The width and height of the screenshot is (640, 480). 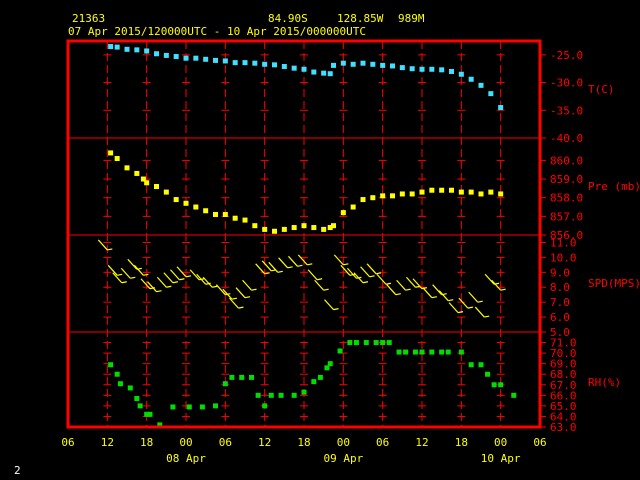 I want to click on station-id: 21363, so click(x=88, y=18).